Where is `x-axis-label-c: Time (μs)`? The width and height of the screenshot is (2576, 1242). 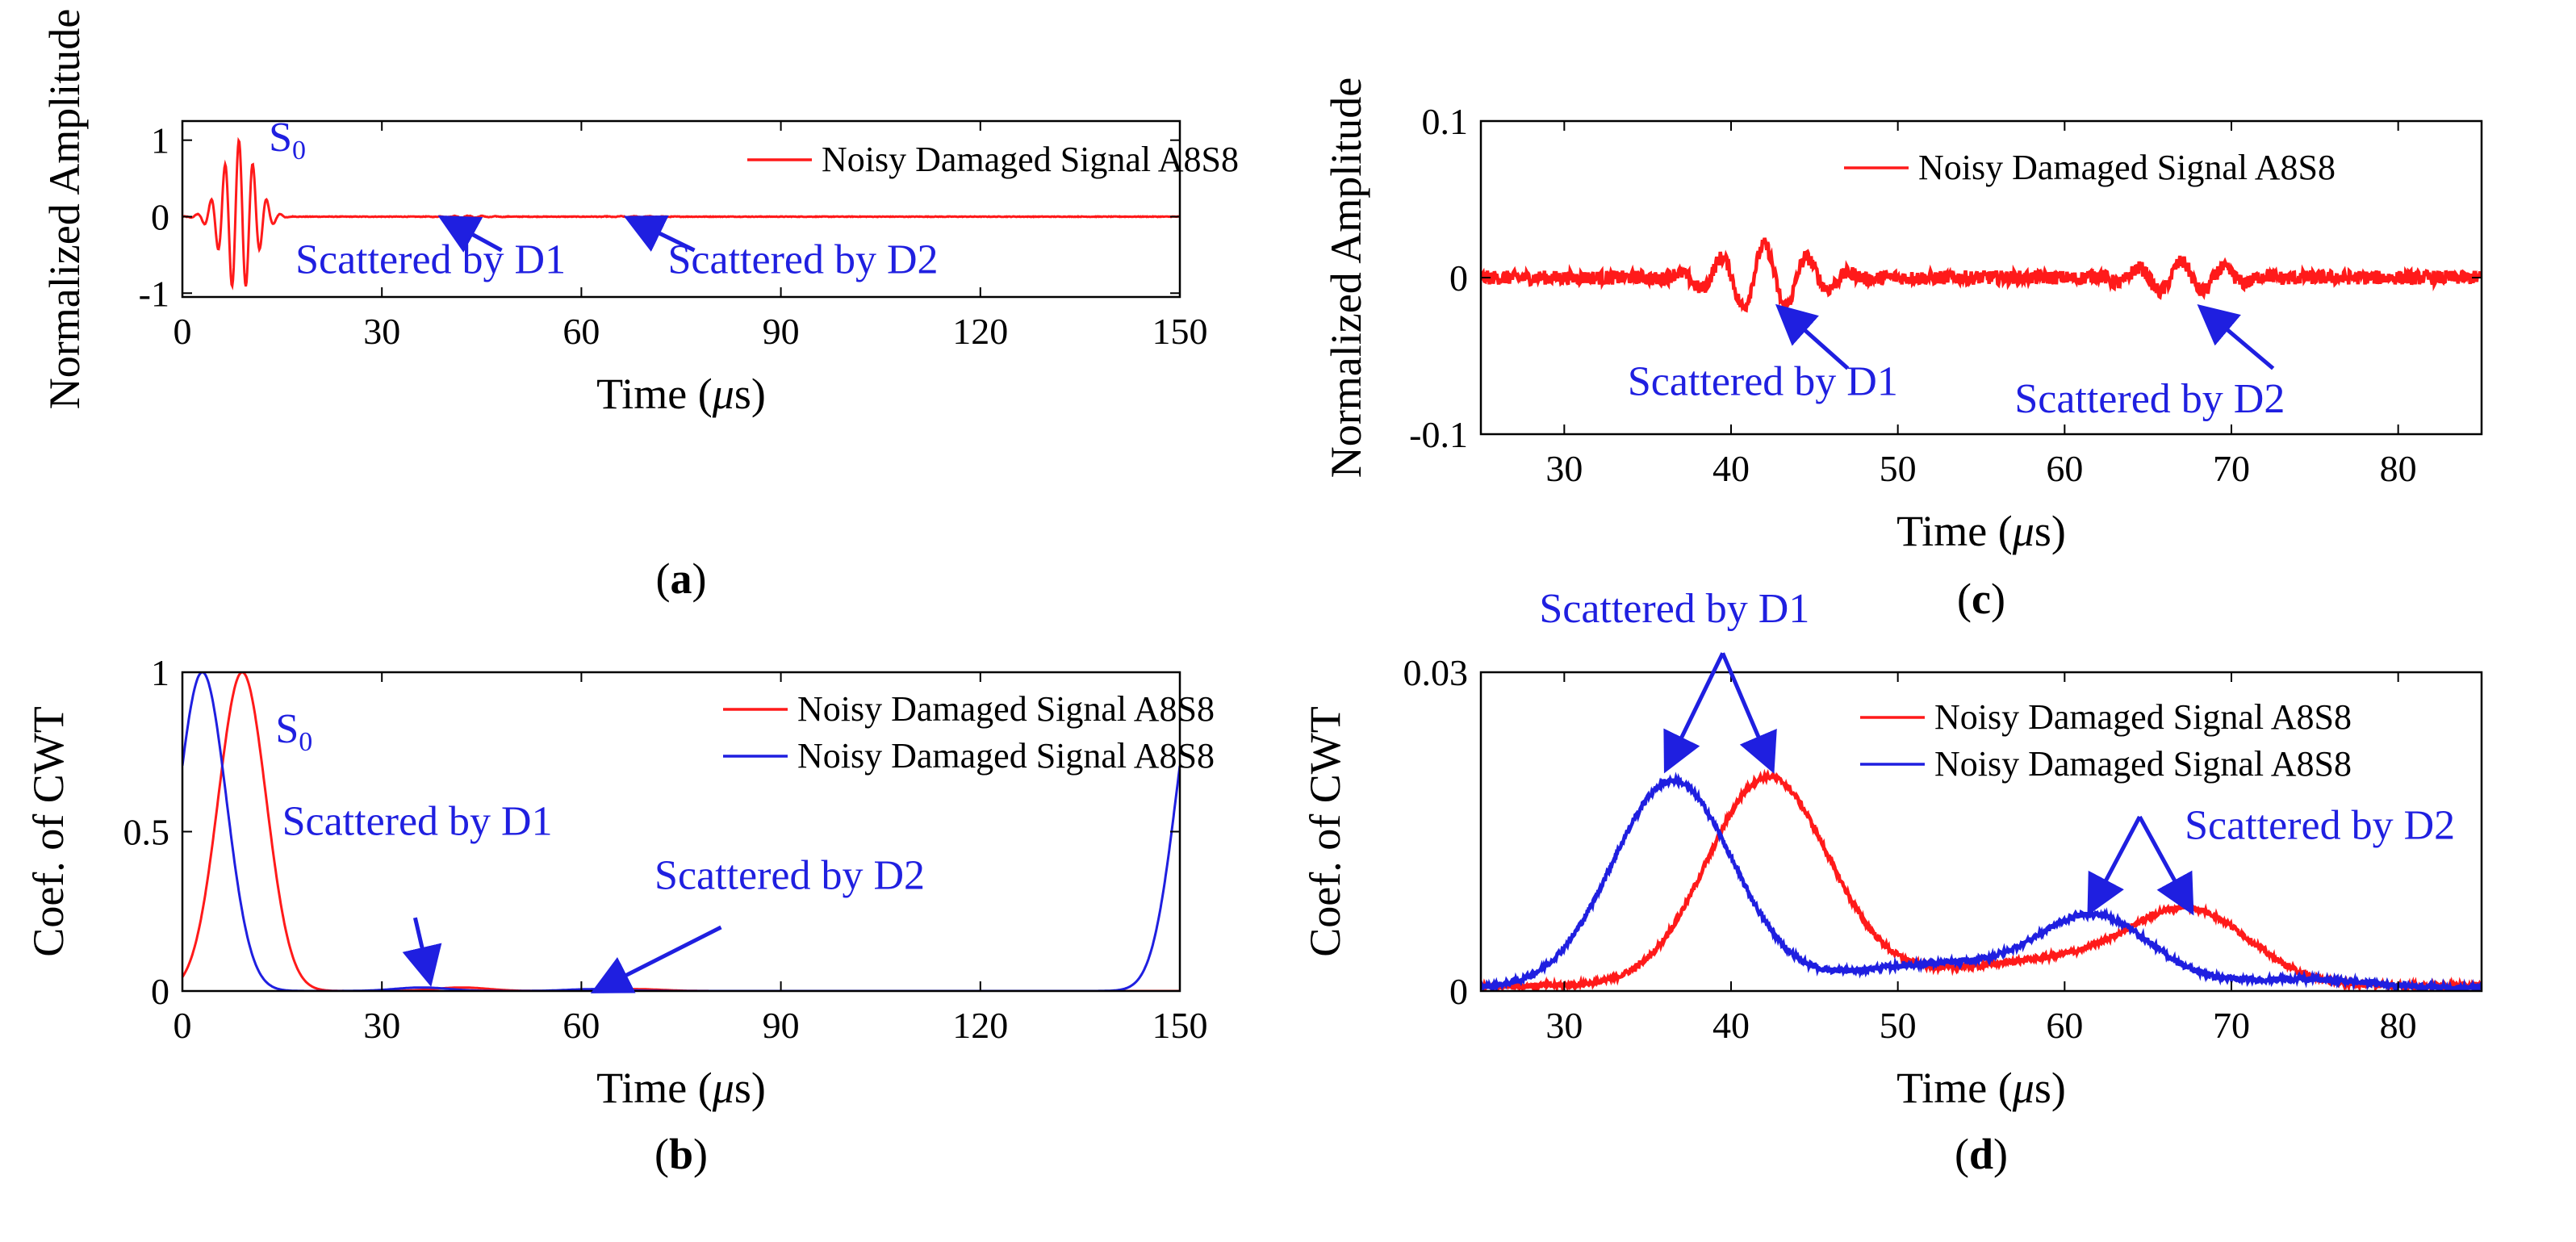
x-axis-label-c: Time (μs) is located at coordinates (1981, 531).